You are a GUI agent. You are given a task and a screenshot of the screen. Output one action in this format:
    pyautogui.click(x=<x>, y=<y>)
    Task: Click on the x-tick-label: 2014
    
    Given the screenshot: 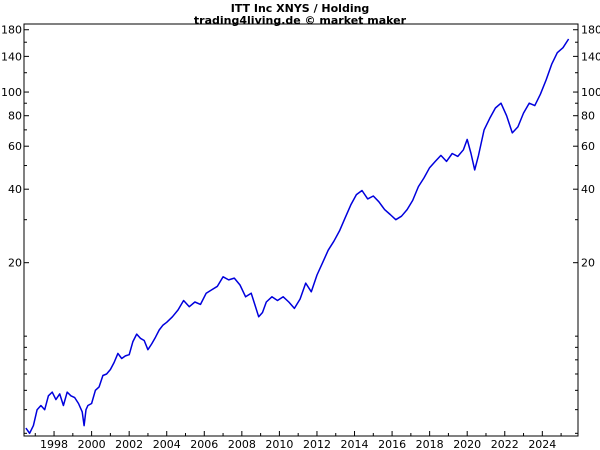 What is the action you would take?
    pyautogui.click(x=355, y=444)
    